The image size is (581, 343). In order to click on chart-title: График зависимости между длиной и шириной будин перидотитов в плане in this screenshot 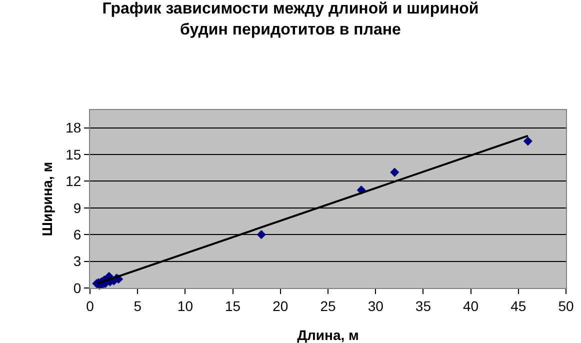, I will do `click(290, 19)`.